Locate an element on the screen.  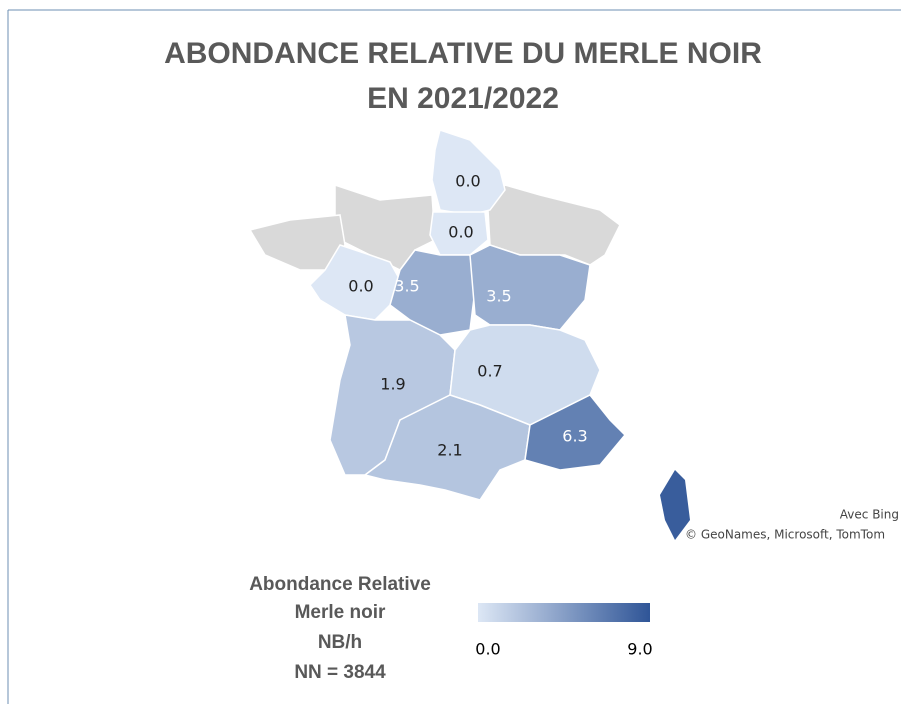
legend-title: NN = 3844 is located at coordinates (340, 672).